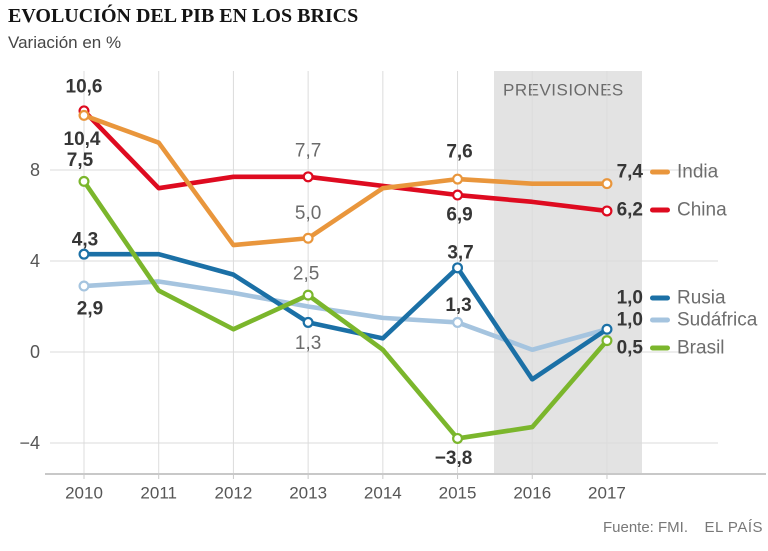 The width and height of the screenshot is (768, 551). What do you see at coordinates (660, 298) in the screenshot?
I see `legend-dash-rusia` at bounding box center [660, 298].